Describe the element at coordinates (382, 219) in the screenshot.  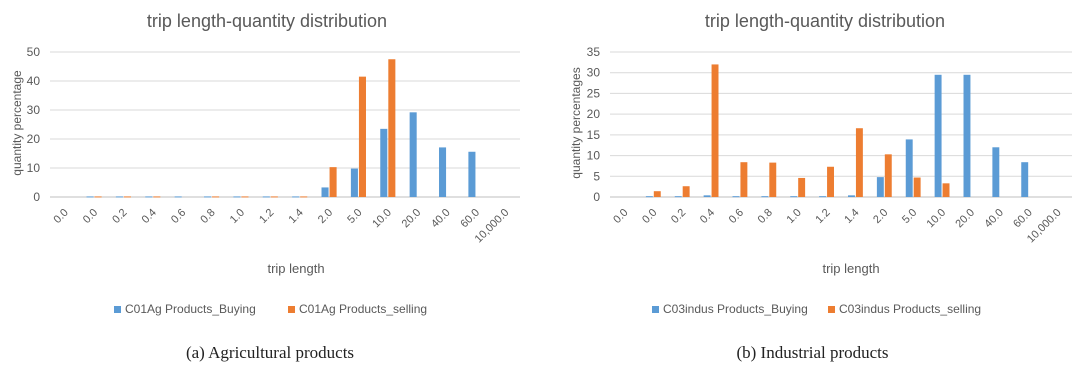
I see `x-tick-label: 10.0` at that location.